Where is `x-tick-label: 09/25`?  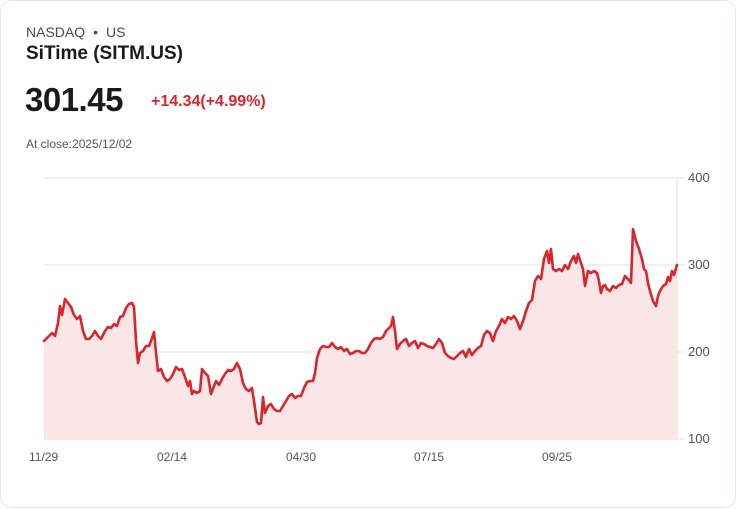 x-tick-label: 09/25 is located at coordinates (557, 457).